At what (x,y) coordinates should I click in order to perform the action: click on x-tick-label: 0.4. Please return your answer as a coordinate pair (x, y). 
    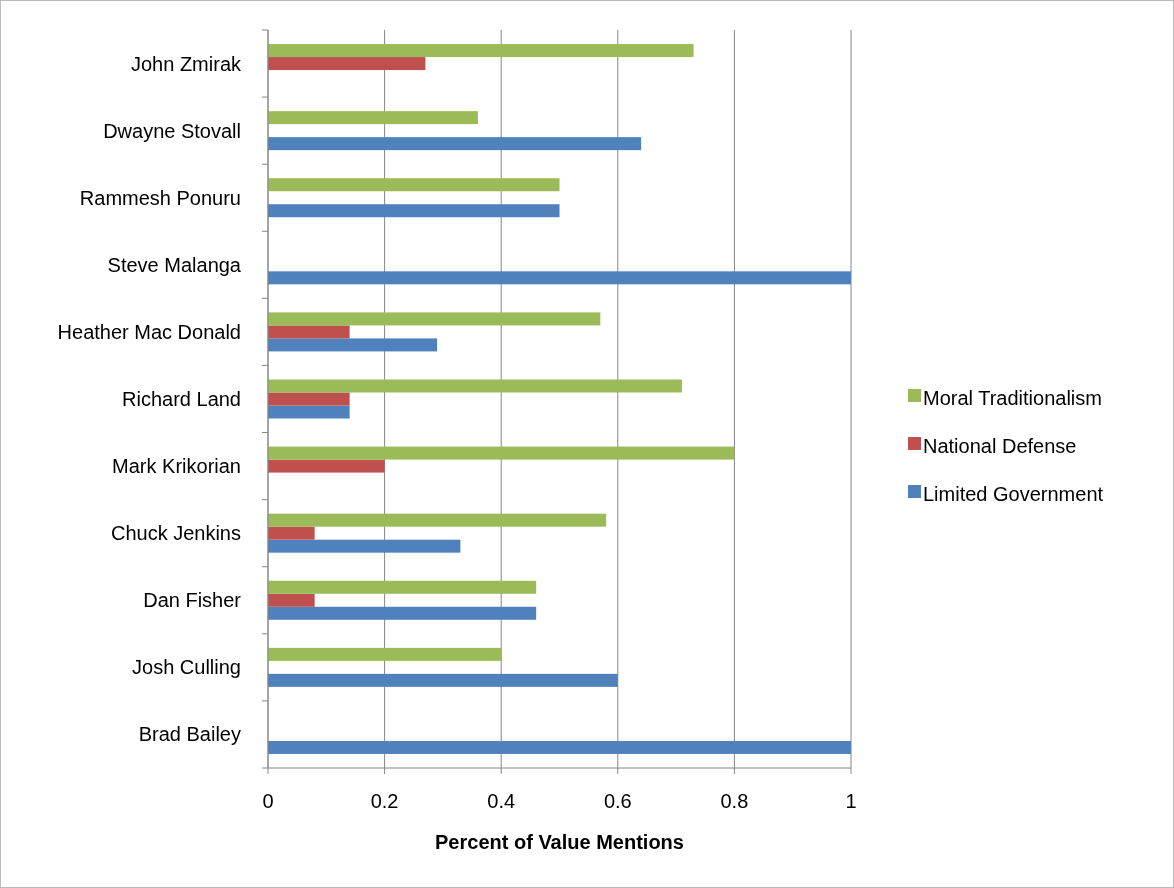
    Looking at the image, I should click on (501, 801).